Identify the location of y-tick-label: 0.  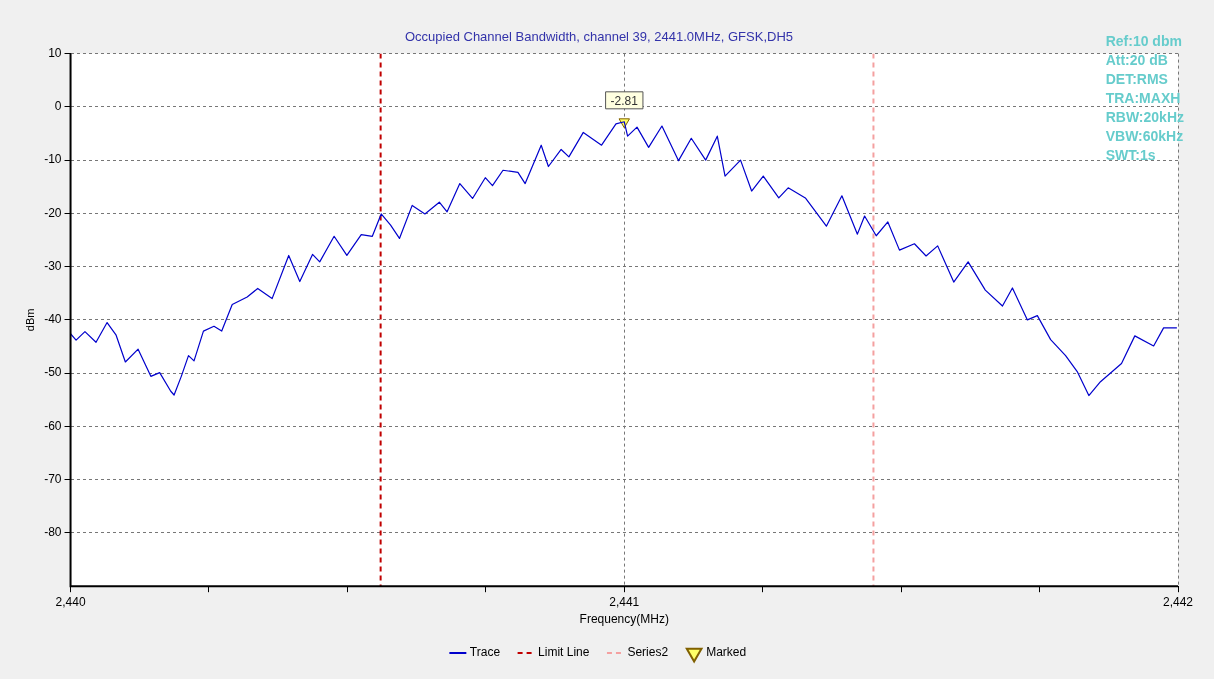
(58, 106).